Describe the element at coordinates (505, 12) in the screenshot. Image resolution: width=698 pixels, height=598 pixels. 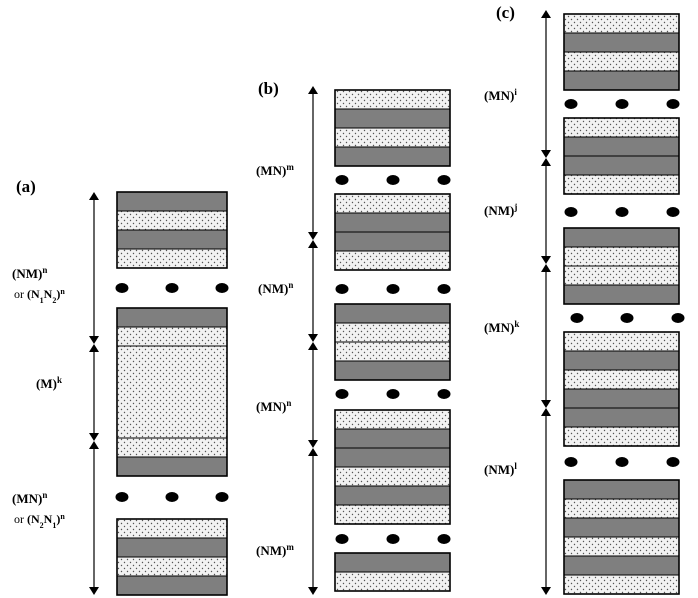
I see `panel-c-label: (c)` at that location.